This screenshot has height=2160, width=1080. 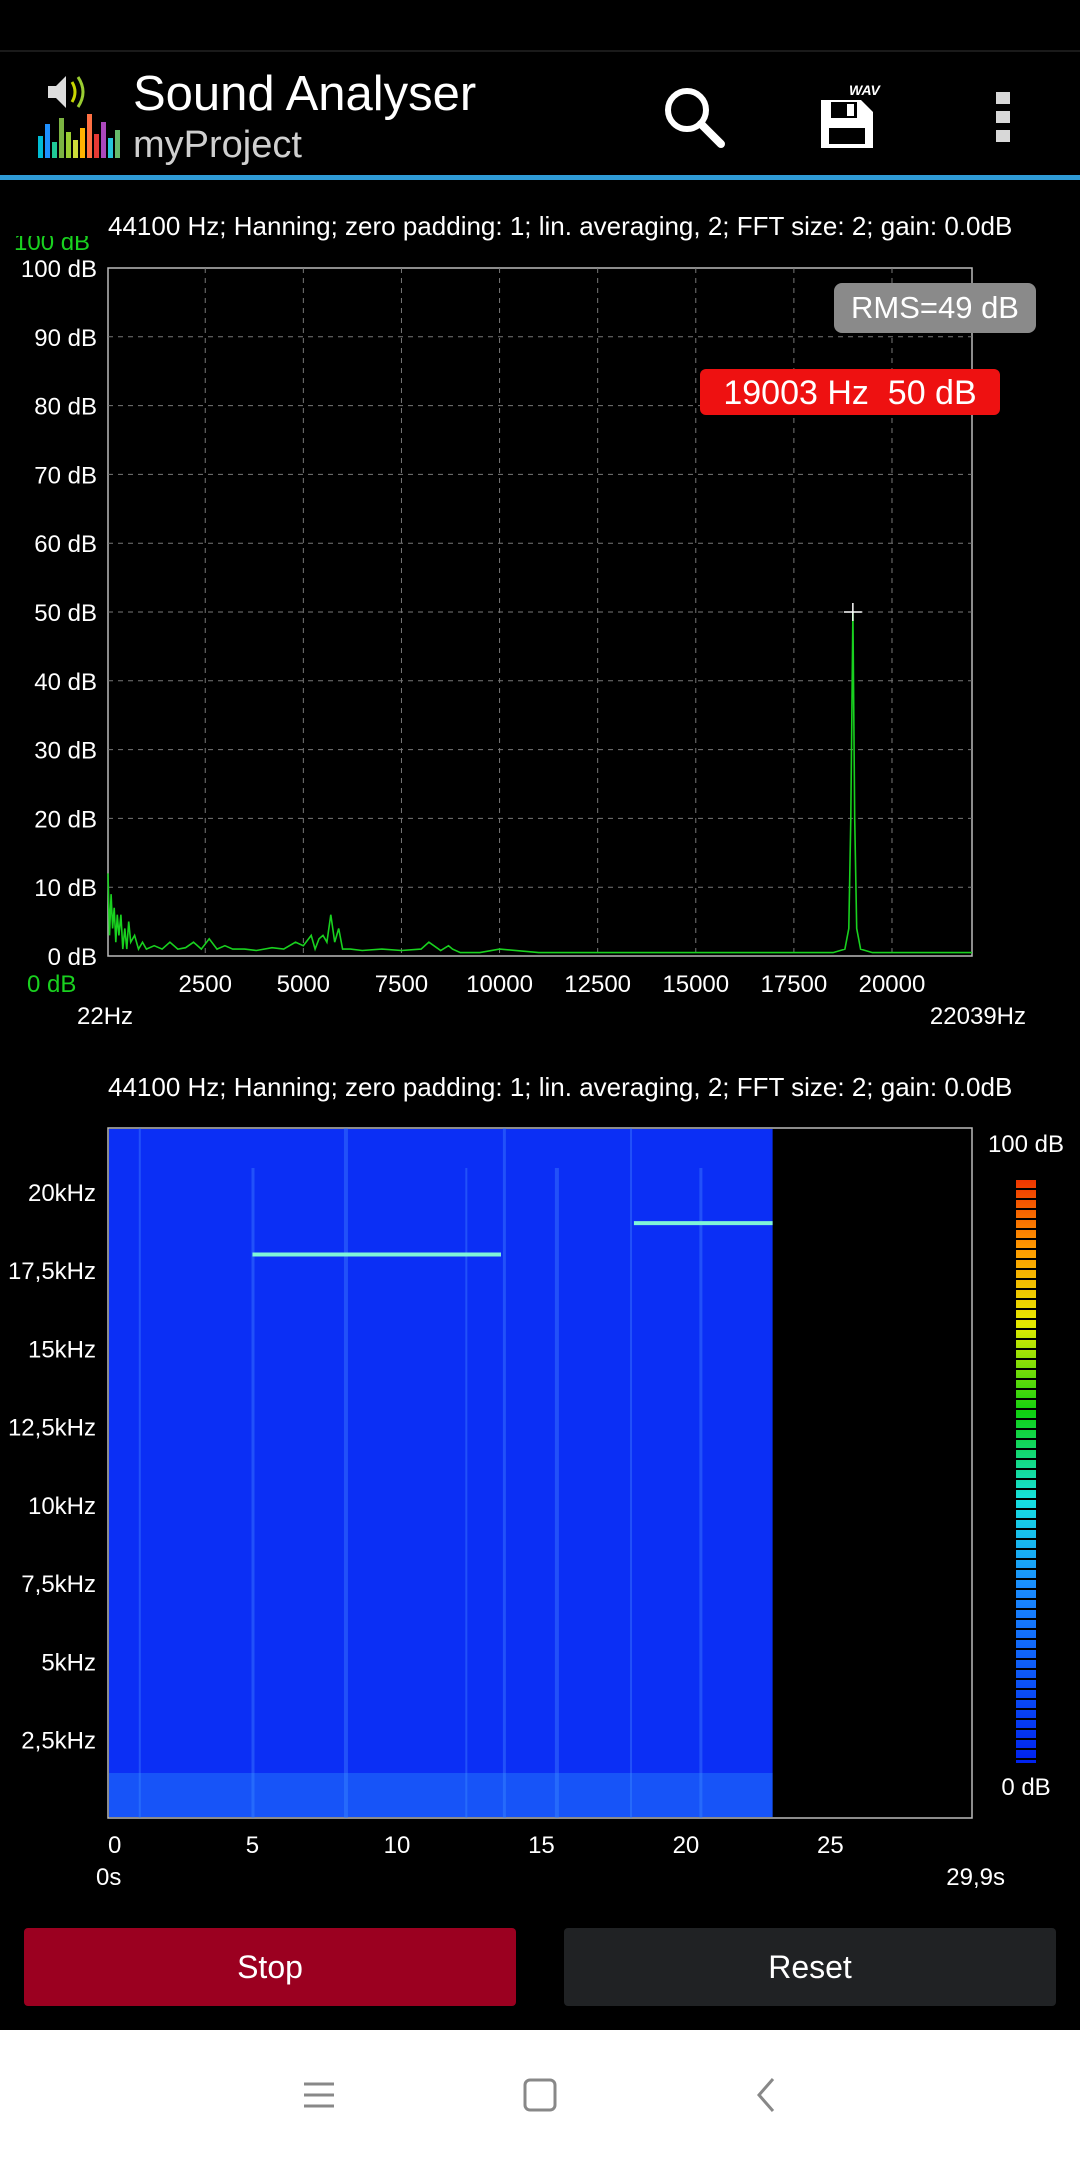 I want to click on spectrum-y-tick-label: 90 dB, so click(x=65, y=338).